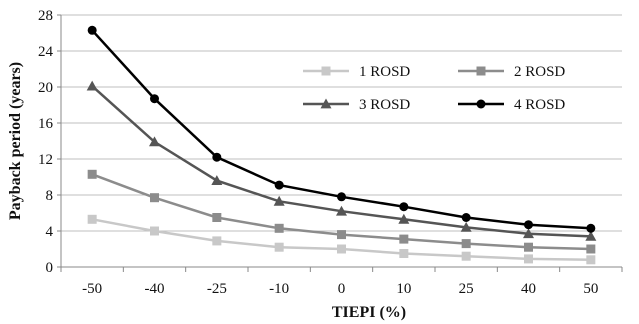  I want to click on legend: 1 ROSD 2 ROSD 3 ROSD 4 ROSD, so click(434, 88).